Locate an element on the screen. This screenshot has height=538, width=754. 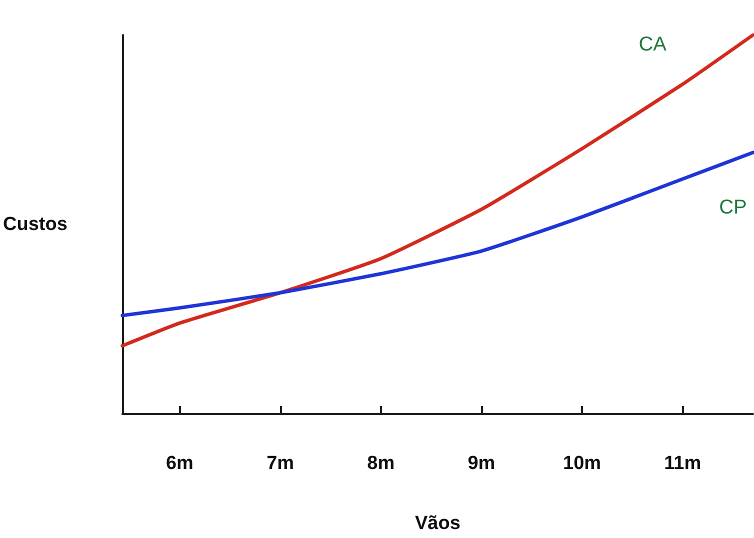
x-tick-label: 8m is located at coordinates (381, 463).